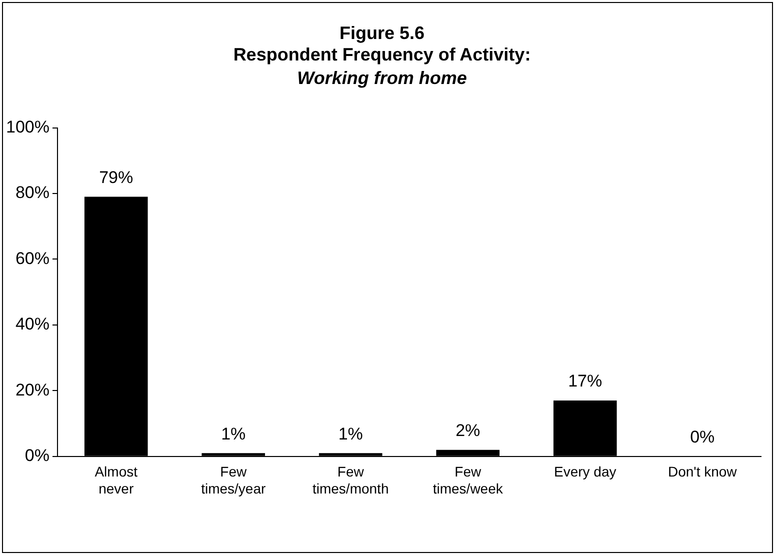 This screenshot has height=559, width=779. What do you see at coordinates (585, 472) in the screenshot?
I see `x-tick-label: Every day` at bounding box center [585, 472].